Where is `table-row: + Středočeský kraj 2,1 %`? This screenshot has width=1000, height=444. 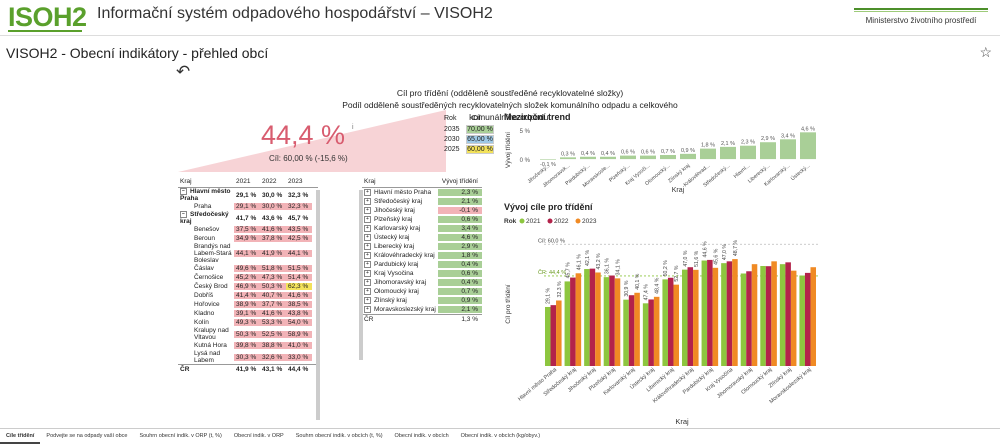 table-row: + Středočeský kraj 2,1 % is located at coordinates (422, 201).